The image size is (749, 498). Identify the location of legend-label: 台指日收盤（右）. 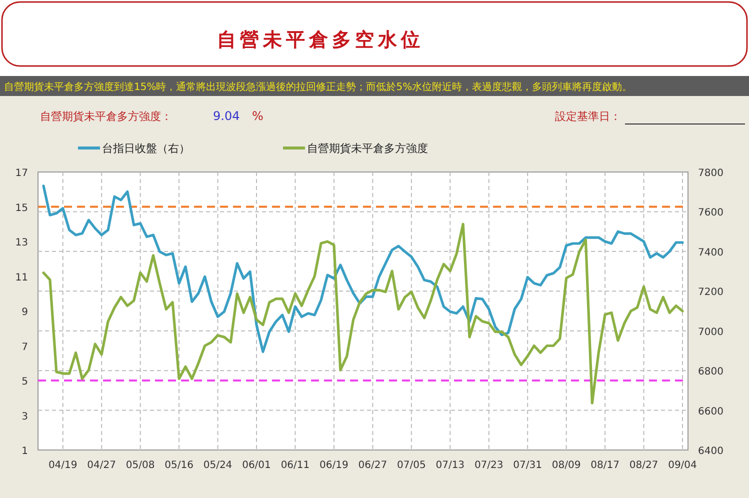
(146, 148).